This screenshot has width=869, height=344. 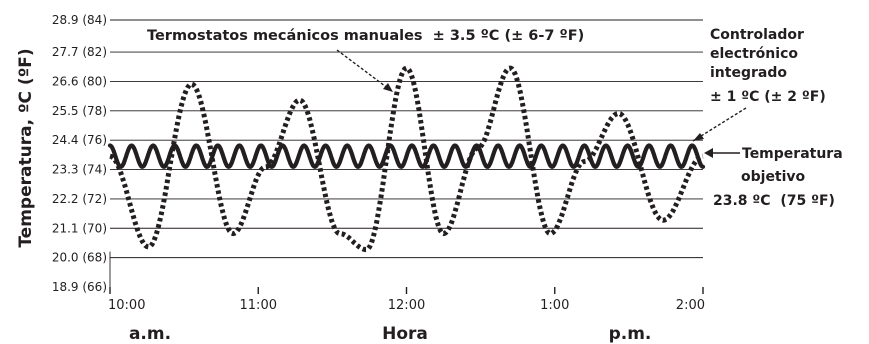 I want to click on x-axis-label: Hora, so click(x=405, y=334).